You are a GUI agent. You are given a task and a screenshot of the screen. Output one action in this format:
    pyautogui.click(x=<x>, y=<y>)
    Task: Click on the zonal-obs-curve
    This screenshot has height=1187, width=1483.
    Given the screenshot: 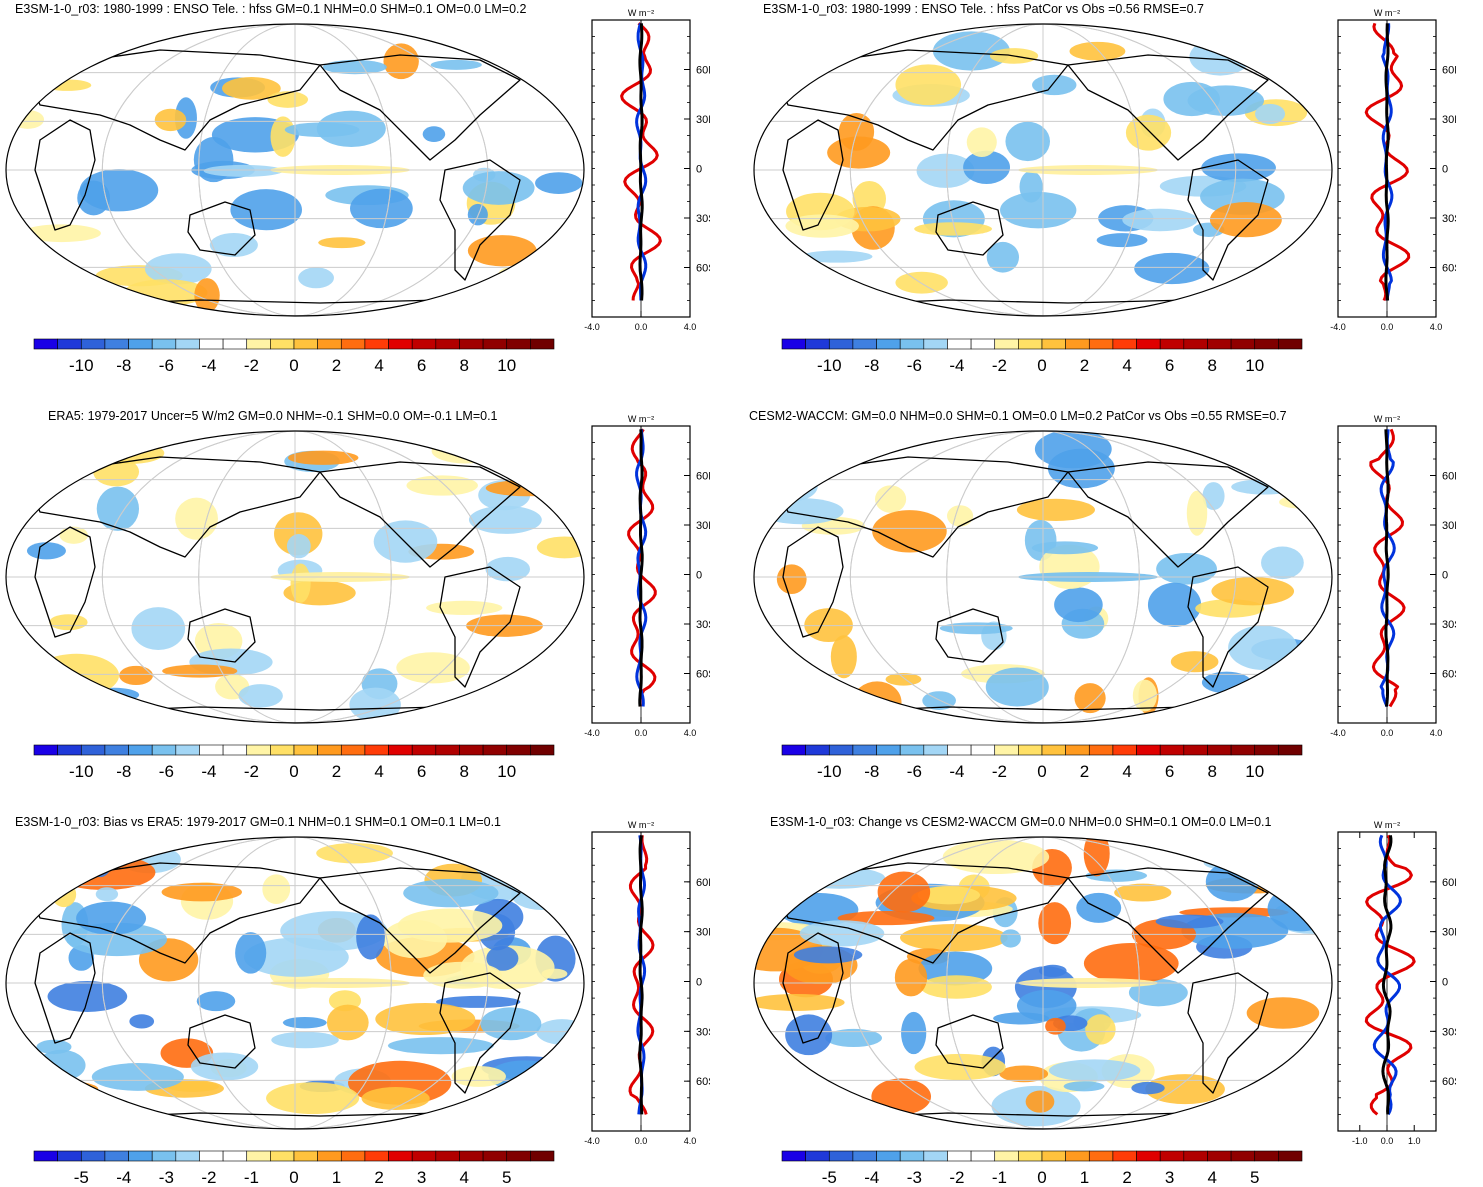 What is the action you would take?
    pyautogui.click(x=641, y=975)
    